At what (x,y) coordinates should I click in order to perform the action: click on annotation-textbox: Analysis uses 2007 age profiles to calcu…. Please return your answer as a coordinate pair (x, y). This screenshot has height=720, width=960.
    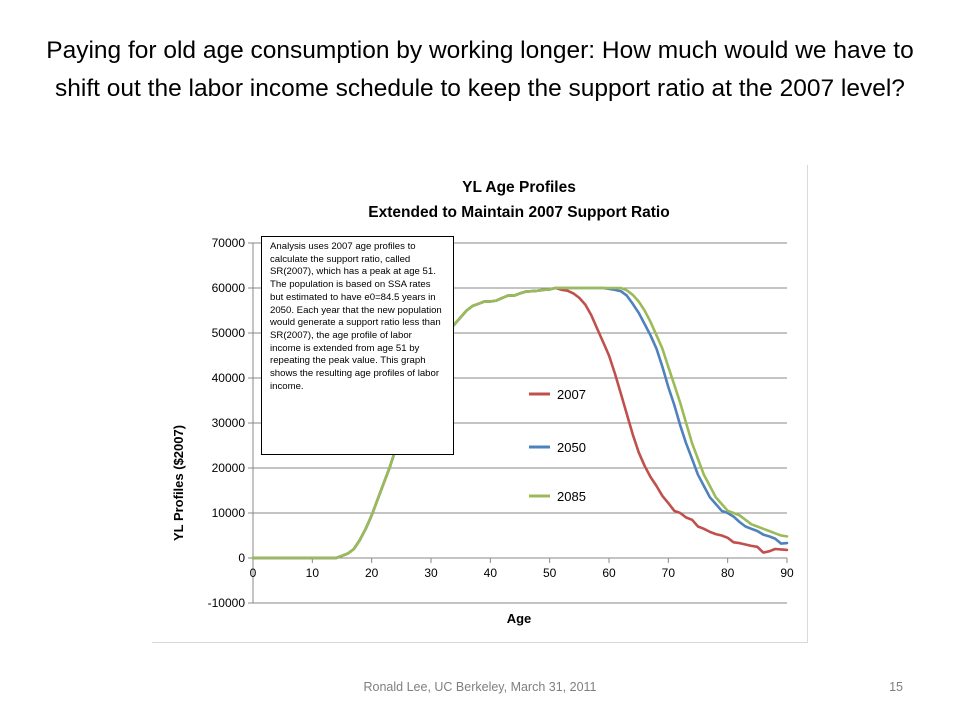
    Looking at the image, I should click on (357, 345).